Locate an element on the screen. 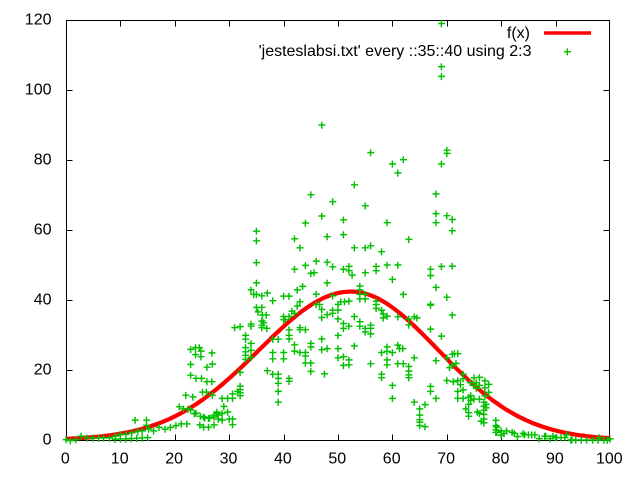  svg-text: 30 is located at coordinates (229, 459).